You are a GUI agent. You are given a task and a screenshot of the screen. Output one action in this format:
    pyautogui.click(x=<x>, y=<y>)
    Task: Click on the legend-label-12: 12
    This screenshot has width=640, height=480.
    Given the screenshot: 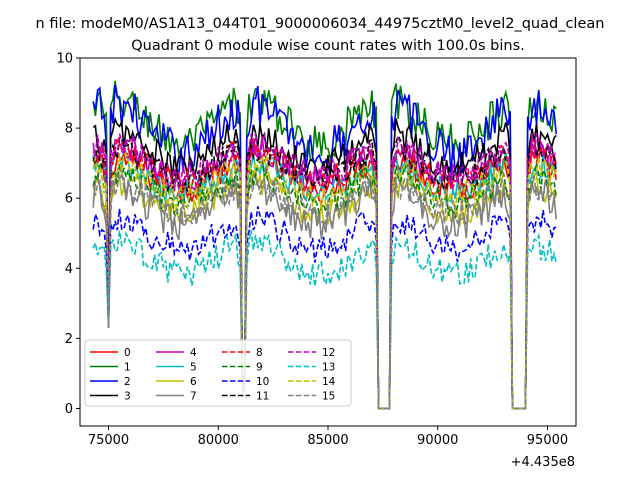 What is the action you would take?
    pyautogui.click(x=328, y=353)
    